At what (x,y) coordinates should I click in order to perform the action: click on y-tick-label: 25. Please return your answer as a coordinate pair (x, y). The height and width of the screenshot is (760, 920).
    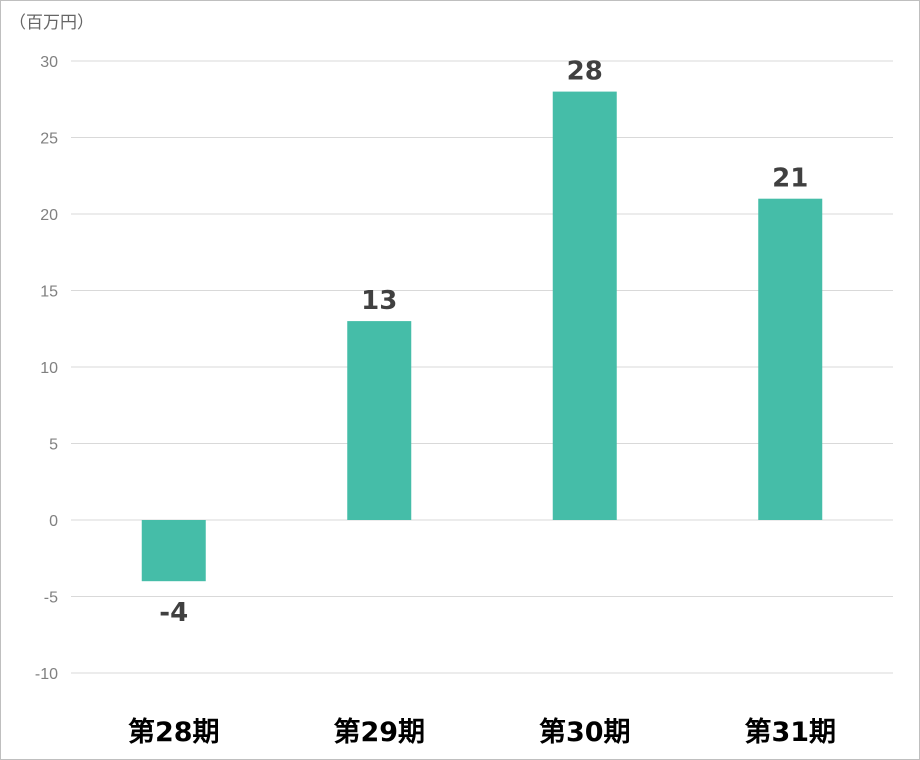
    Looking at the image, I should click on (49, 139).